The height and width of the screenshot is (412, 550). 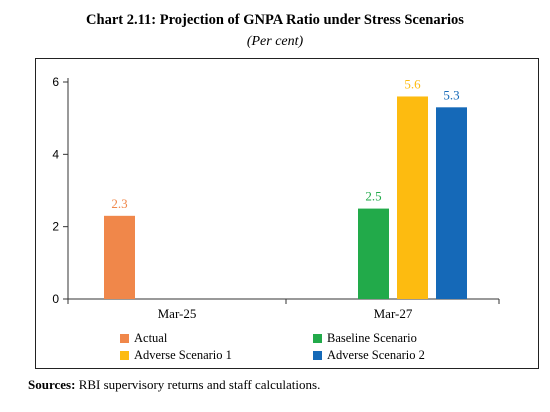 I want to click on chart-subtitle: (Per cent), so click(x=275, y=41).